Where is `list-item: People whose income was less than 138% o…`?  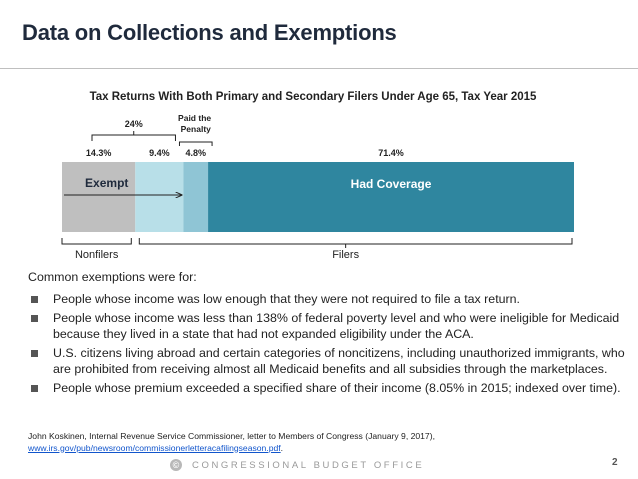 list-item: People whose income was less than 138% o… is located at coordinates (328, 326).